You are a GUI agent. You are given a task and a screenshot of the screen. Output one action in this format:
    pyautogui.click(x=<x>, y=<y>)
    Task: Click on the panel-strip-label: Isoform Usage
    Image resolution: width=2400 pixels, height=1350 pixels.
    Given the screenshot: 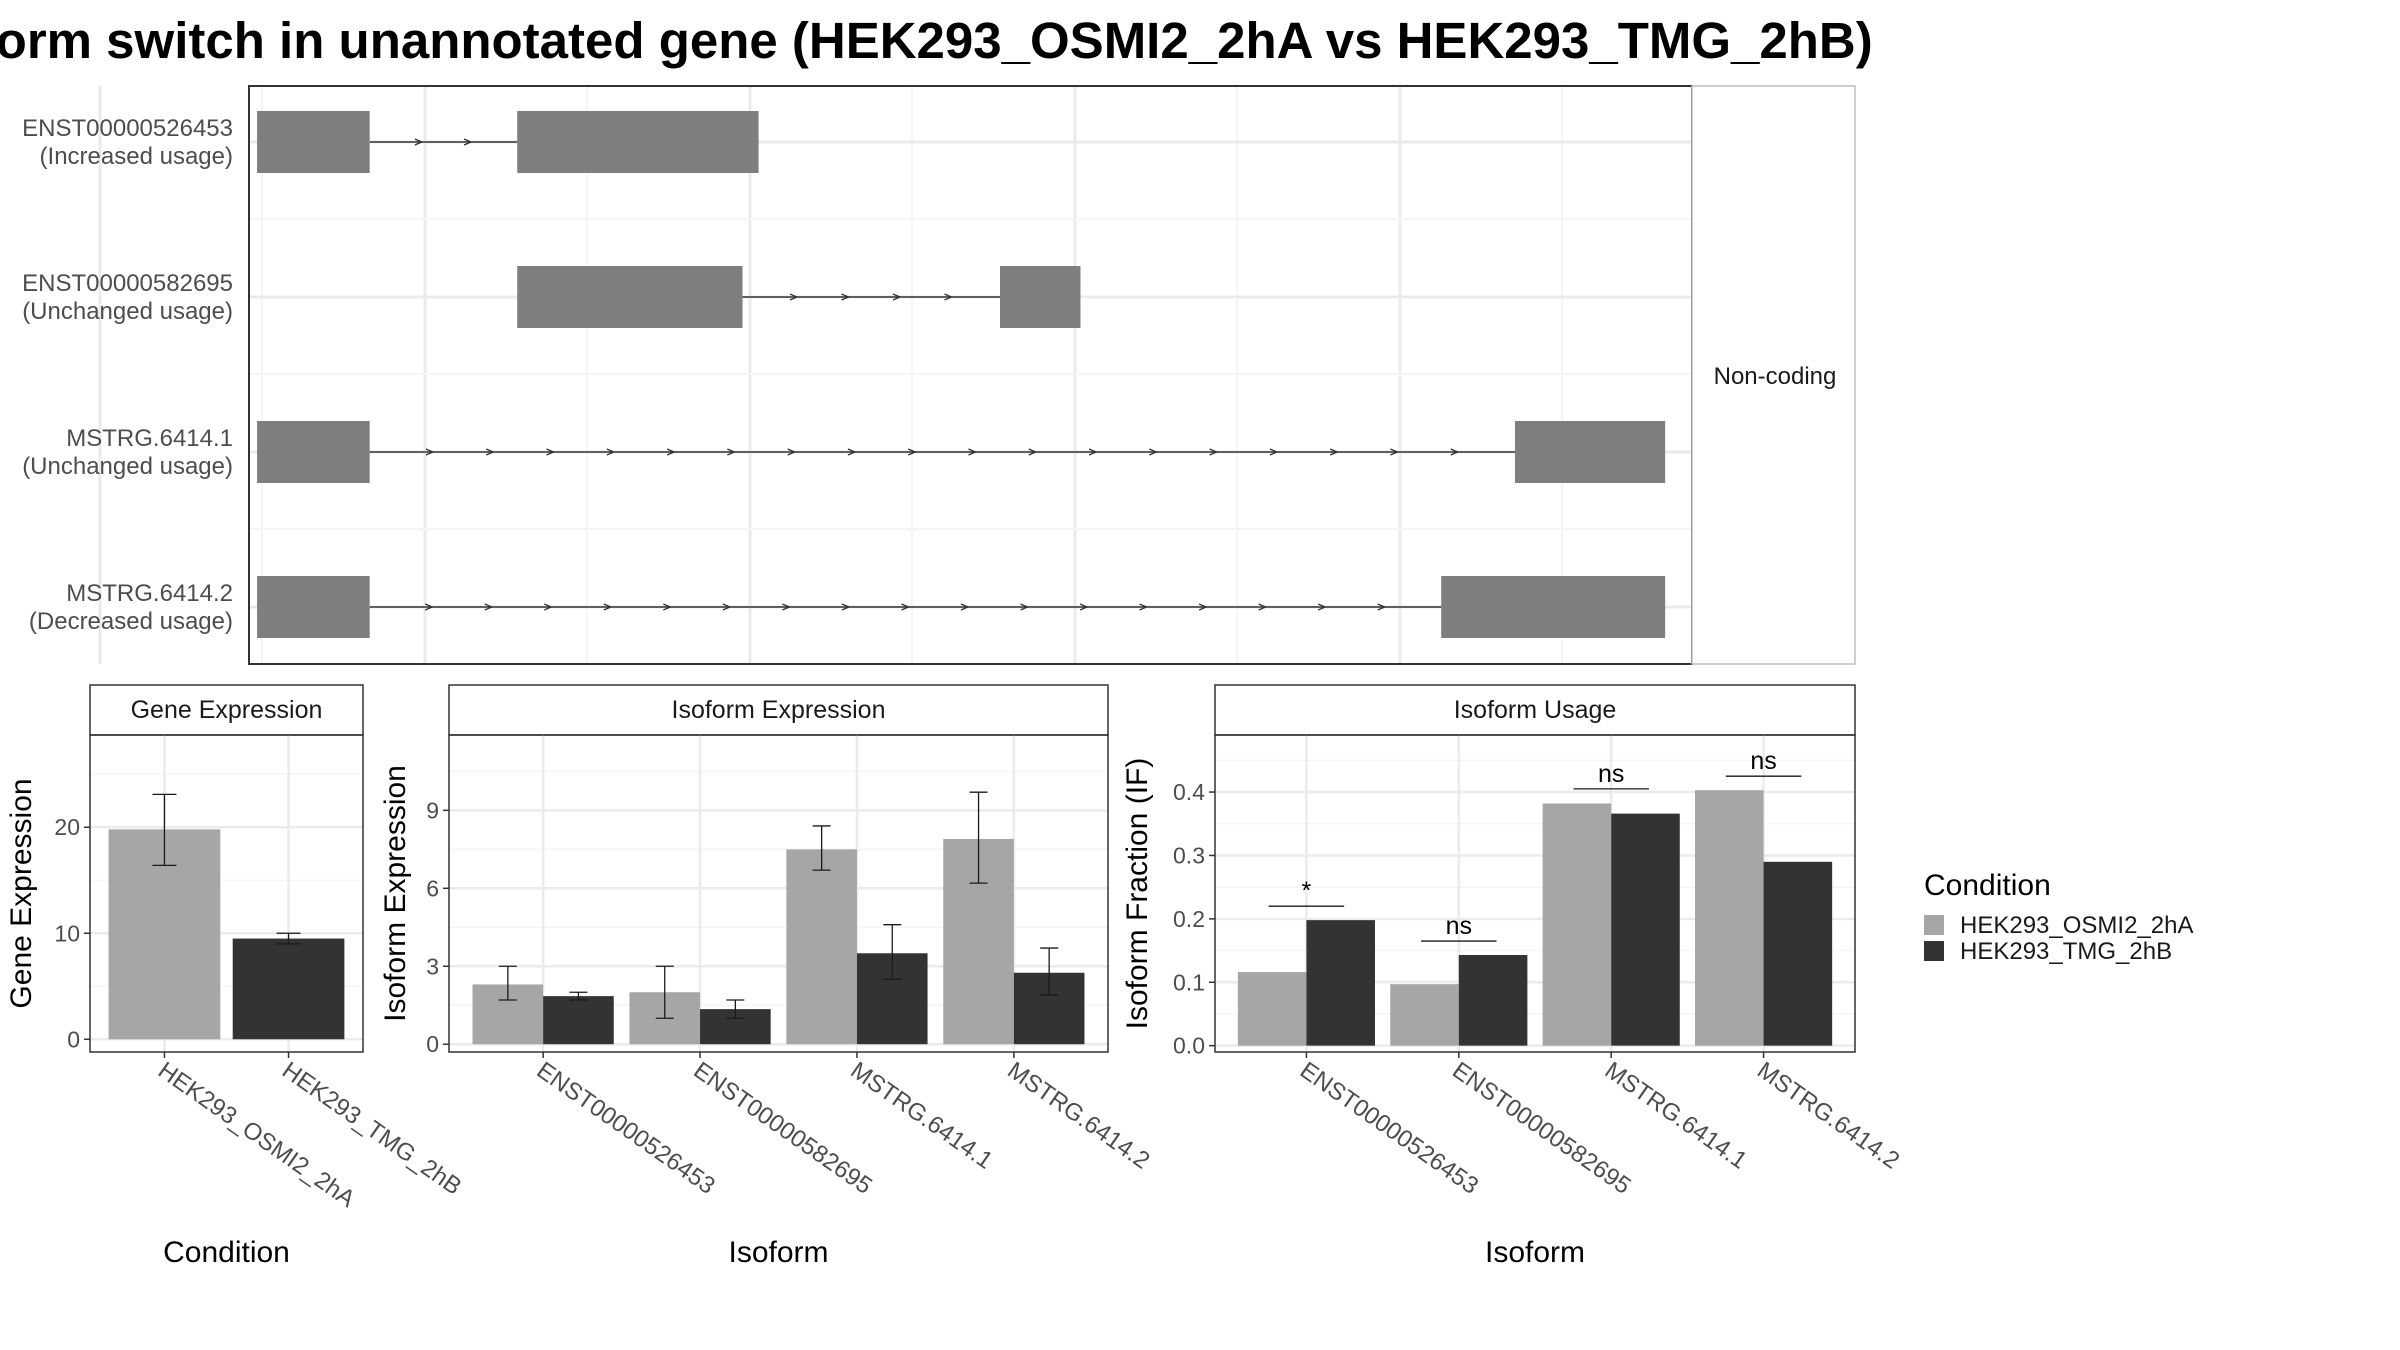 What is the action you would take?
    pyautogui.click(x=1535, y=710)
    